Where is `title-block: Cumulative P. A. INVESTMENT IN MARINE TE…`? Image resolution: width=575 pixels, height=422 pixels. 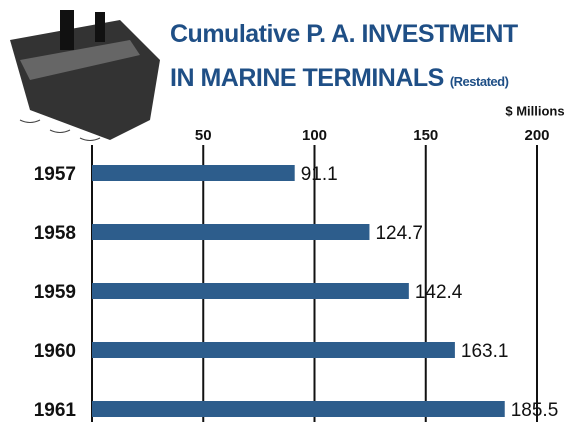 title-block: Cumulative P. A. INVESTMENT IN MARINE TE… is located at coordinates (350, 58).